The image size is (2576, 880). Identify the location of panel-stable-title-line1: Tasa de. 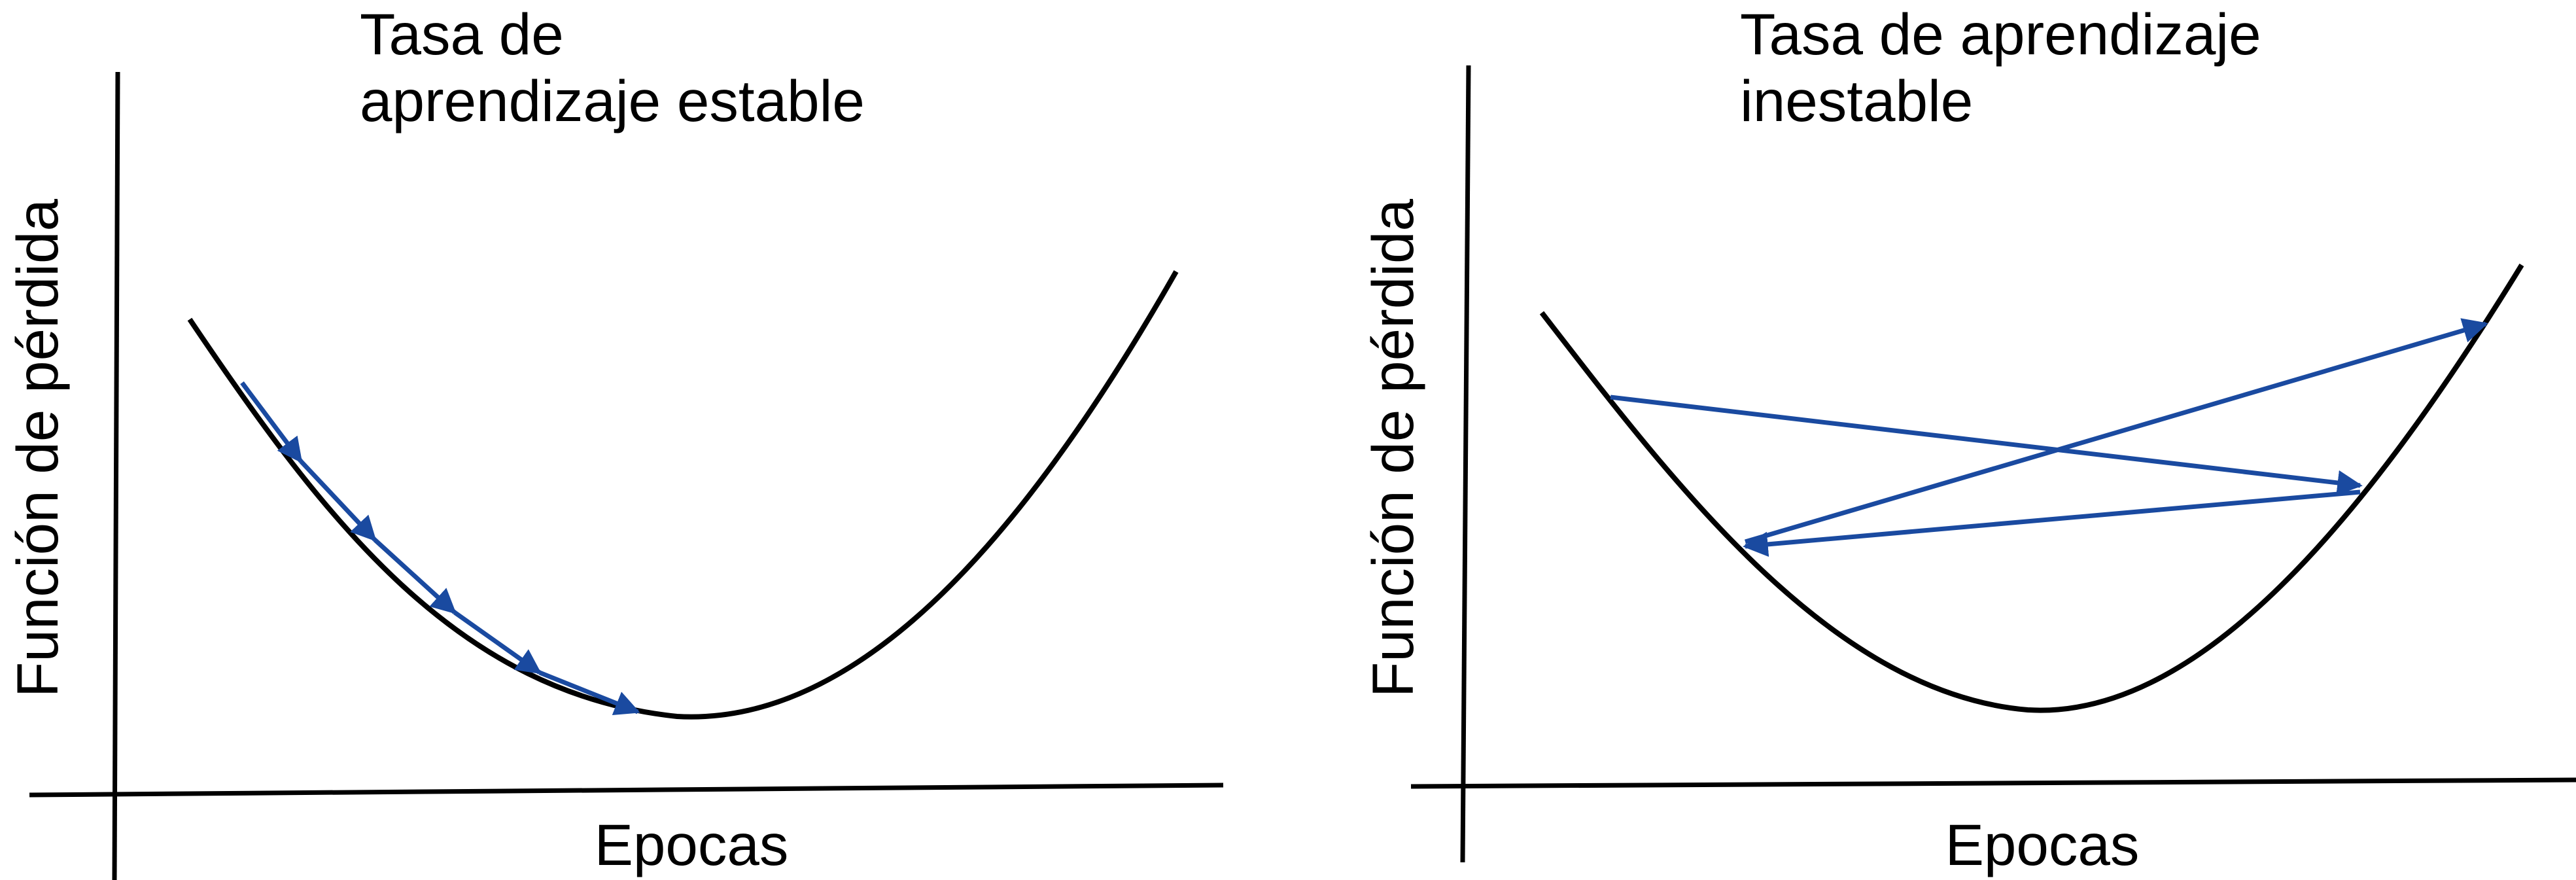
(462, 34).